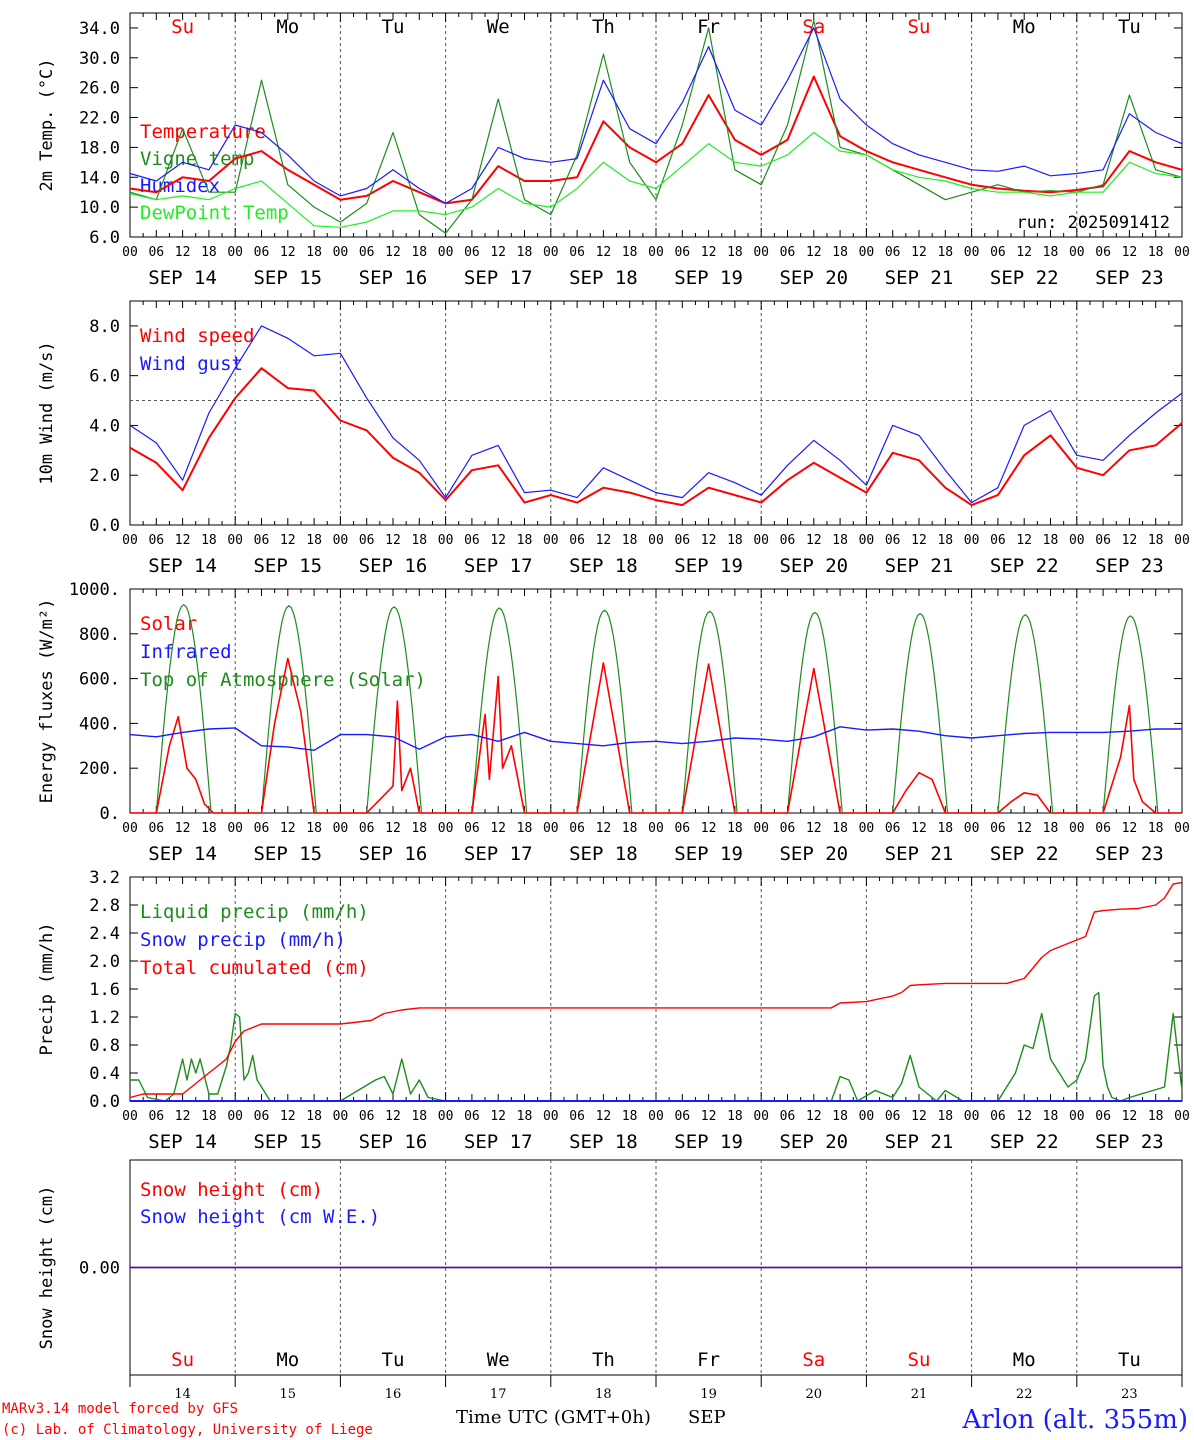 The image size is (1194, 1440). I want to click on y-tick-label: 800., so click(99, 635).